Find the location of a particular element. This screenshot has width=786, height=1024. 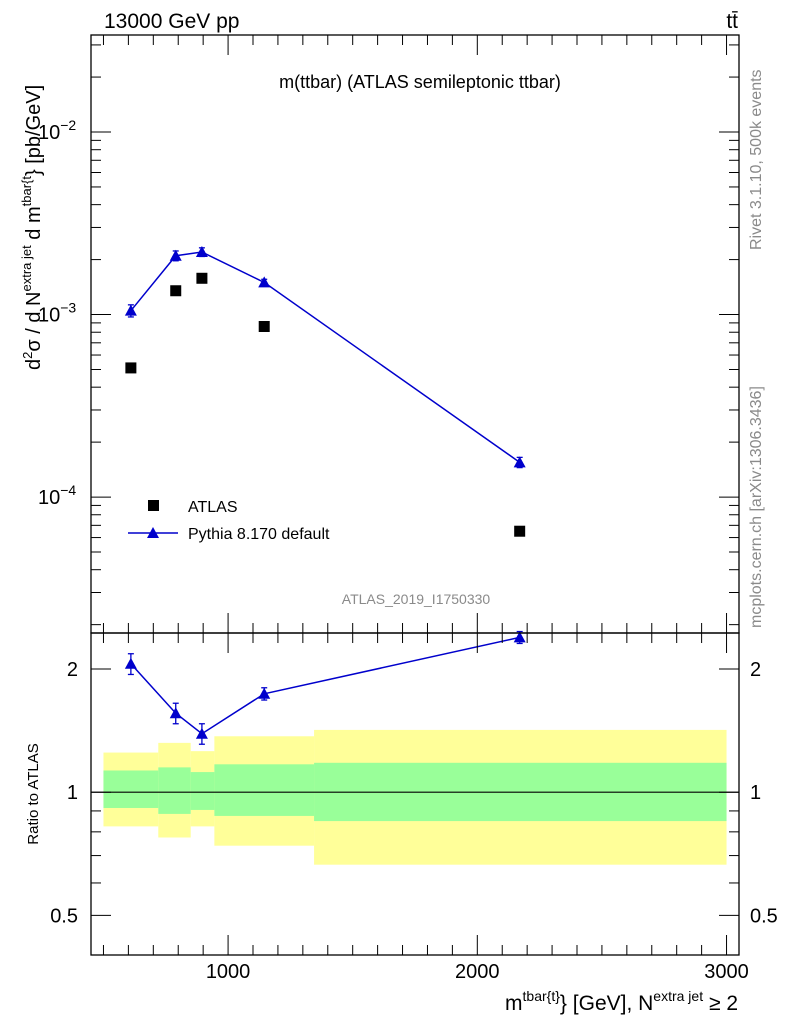

ratio-pythia-line is located at coordinates (325, 685).